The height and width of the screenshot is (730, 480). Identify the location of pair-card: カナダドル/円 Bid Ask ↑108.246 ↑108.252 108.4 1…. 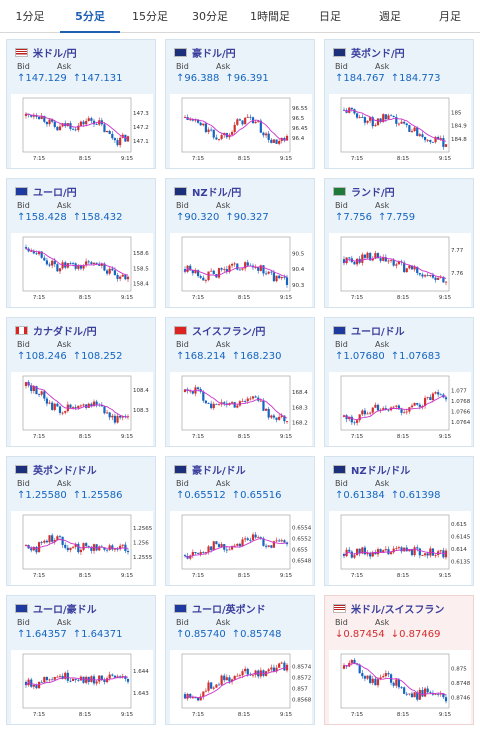
(81, 382).